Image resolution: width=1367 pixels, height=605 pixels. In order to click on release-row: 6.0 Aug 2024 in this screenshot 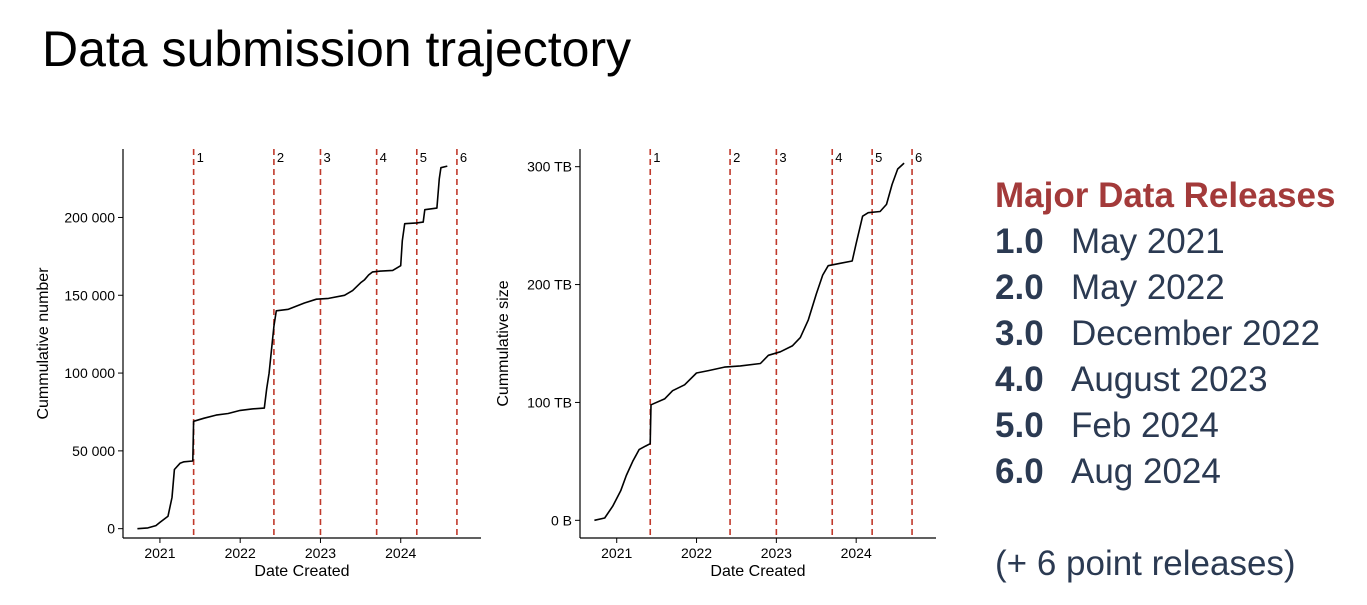, I will do `click(1165, 472)`.